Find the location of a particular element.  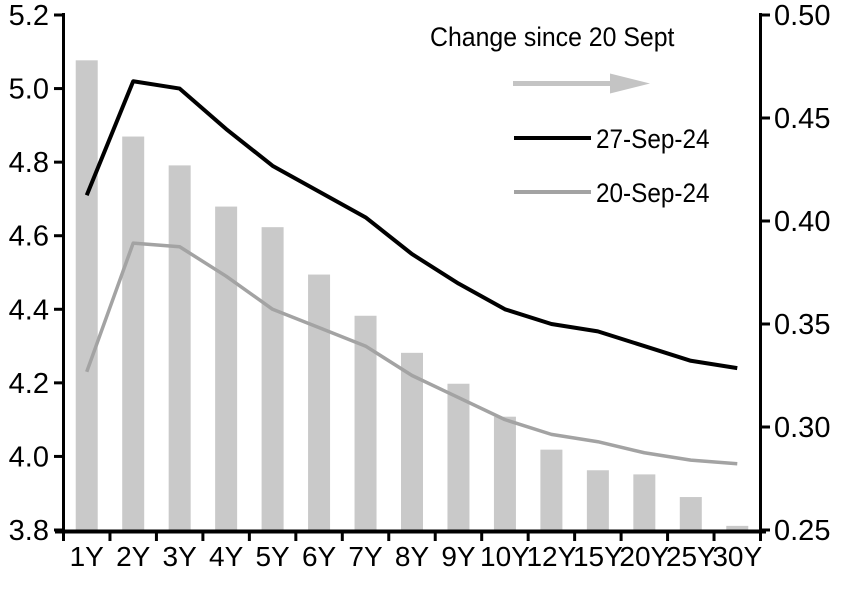

right-axis-tick-label: 0.25 is located at coordinates (802, 531).